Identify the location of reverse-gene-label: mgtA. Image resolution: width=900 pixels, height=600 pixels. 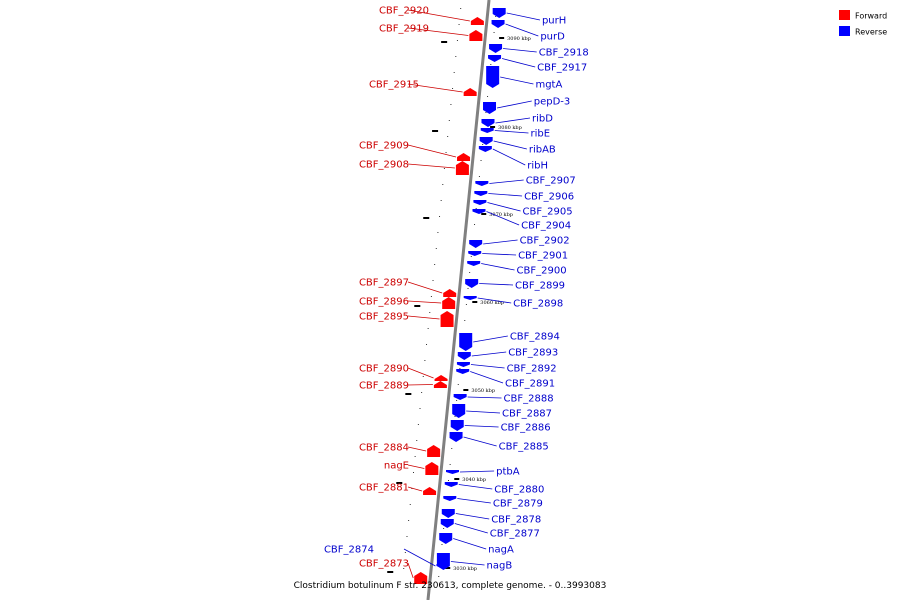
(548, 85).